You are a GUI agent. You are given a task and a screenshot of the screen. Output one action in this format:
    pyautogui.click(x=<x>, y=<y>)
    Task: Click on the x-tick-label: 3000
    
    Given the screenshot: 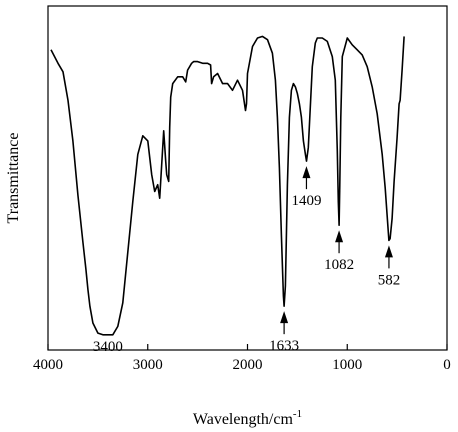 What is the action you would take?
    pyautogui.click(x=148, y=365)
    